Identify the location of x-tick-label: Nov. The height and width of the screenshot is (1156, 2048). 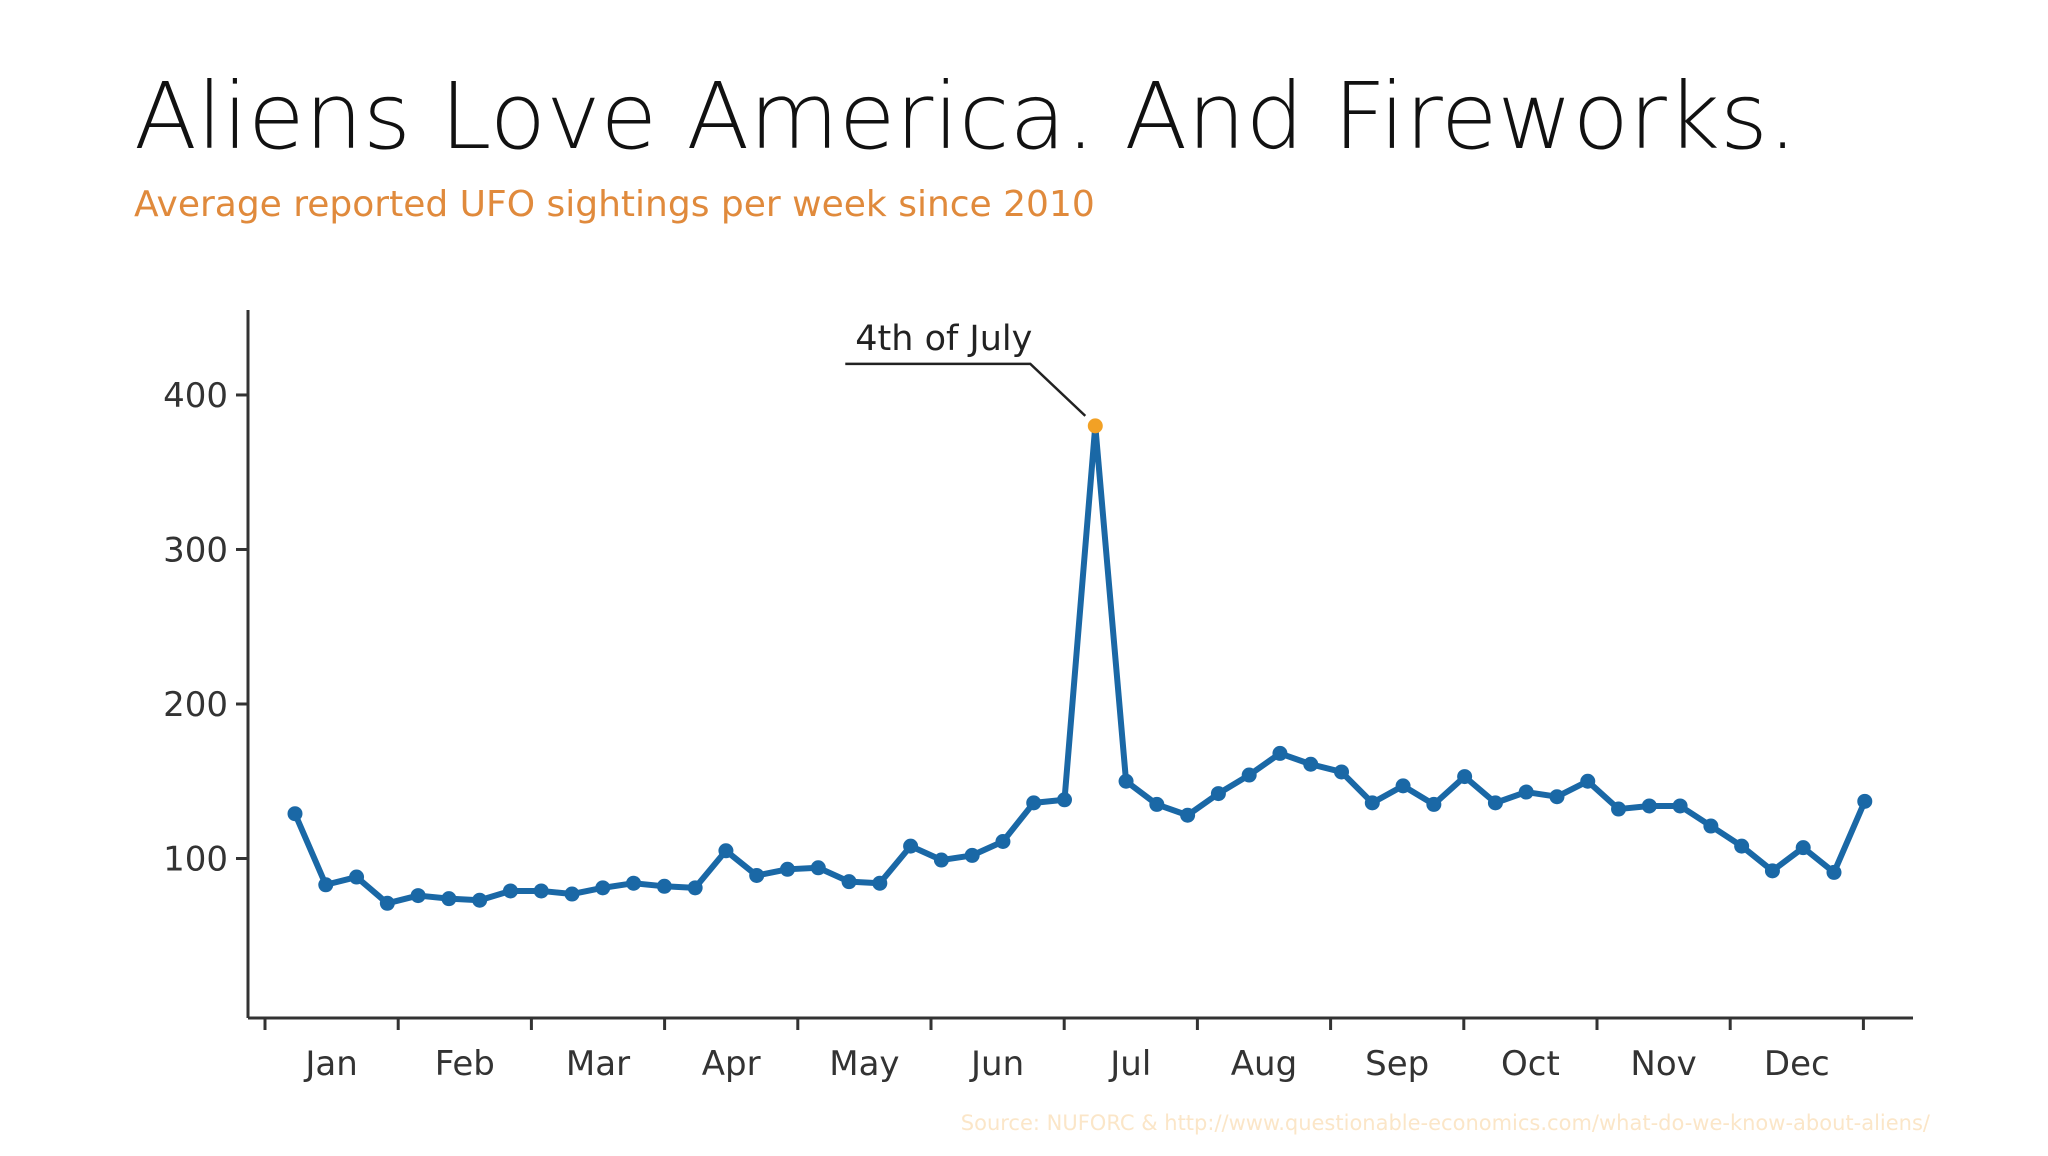
(1663, 1064).